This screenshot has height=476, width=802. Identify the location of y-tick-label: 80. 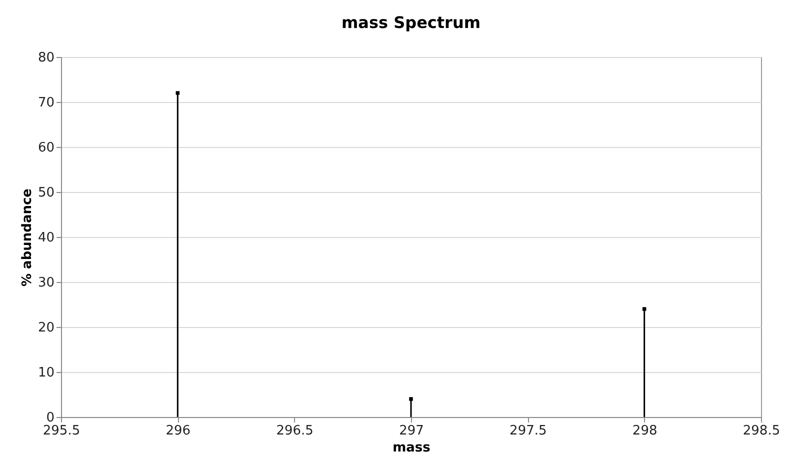
(46, 58).